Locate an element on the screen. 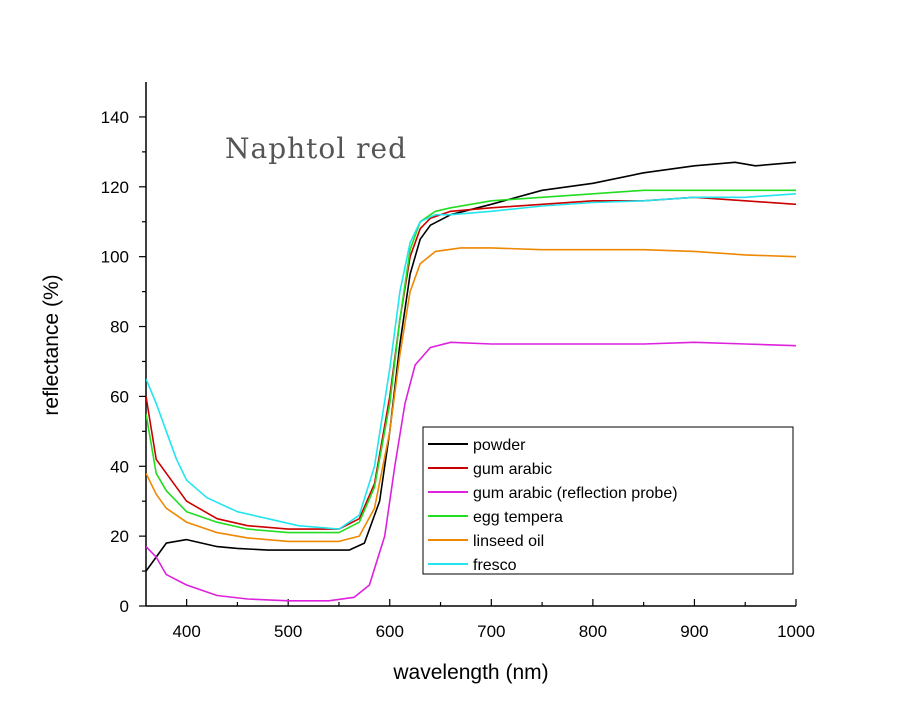 The image size is (915, 720). x-tick-label: 800 is located at coordinates (593, 631).